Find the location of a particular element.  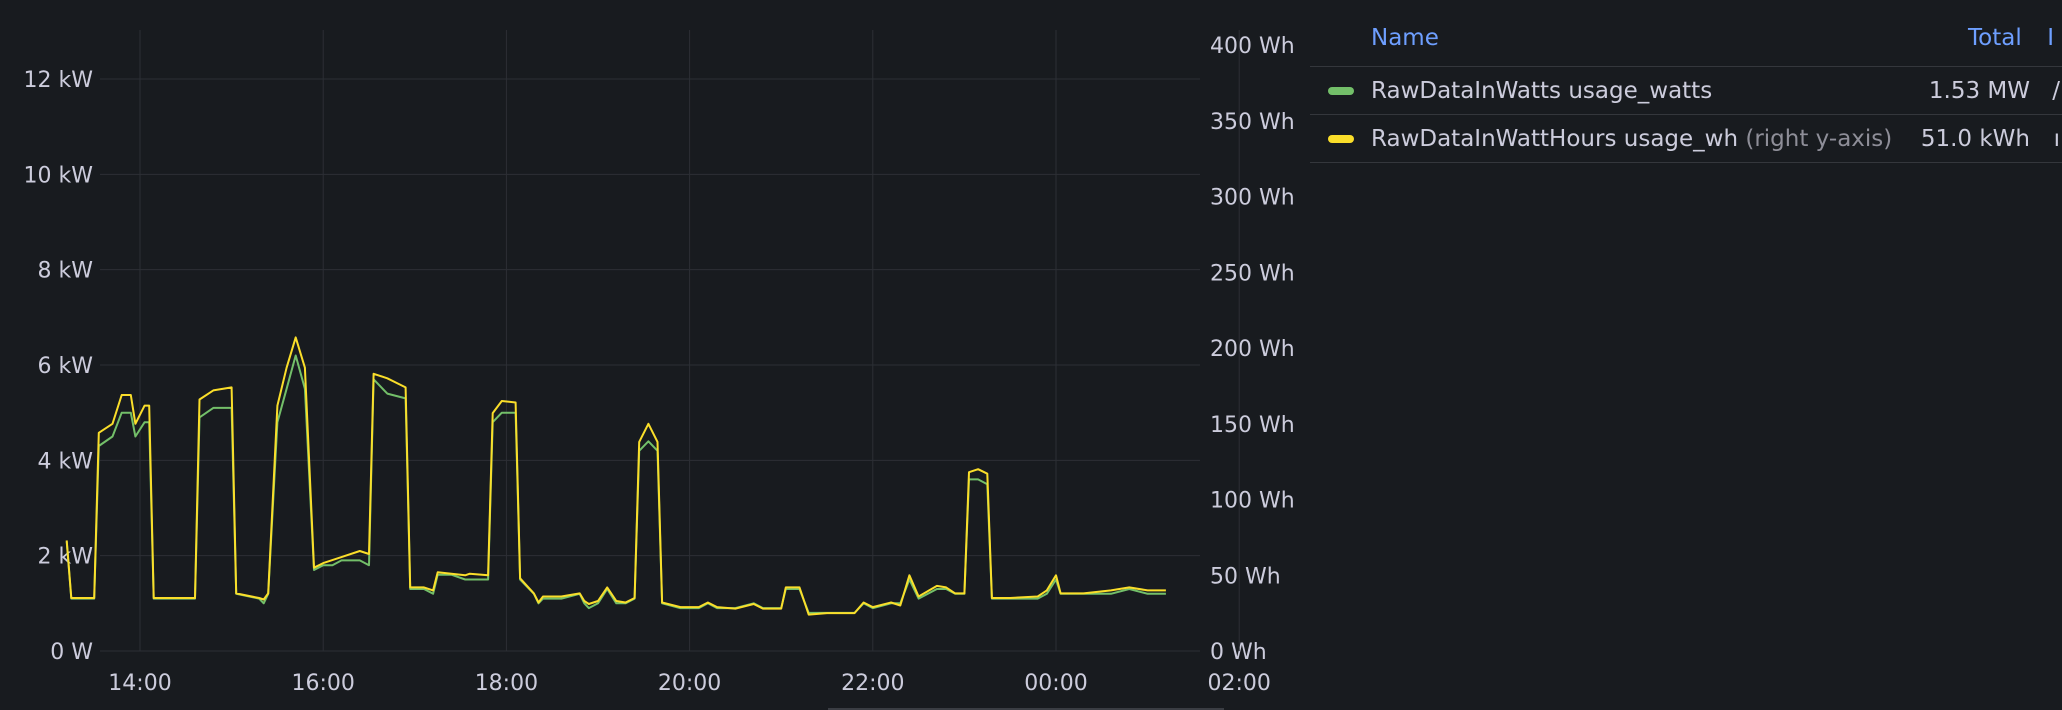

legend-header-total: Total is located at coordinates (1995, 38).